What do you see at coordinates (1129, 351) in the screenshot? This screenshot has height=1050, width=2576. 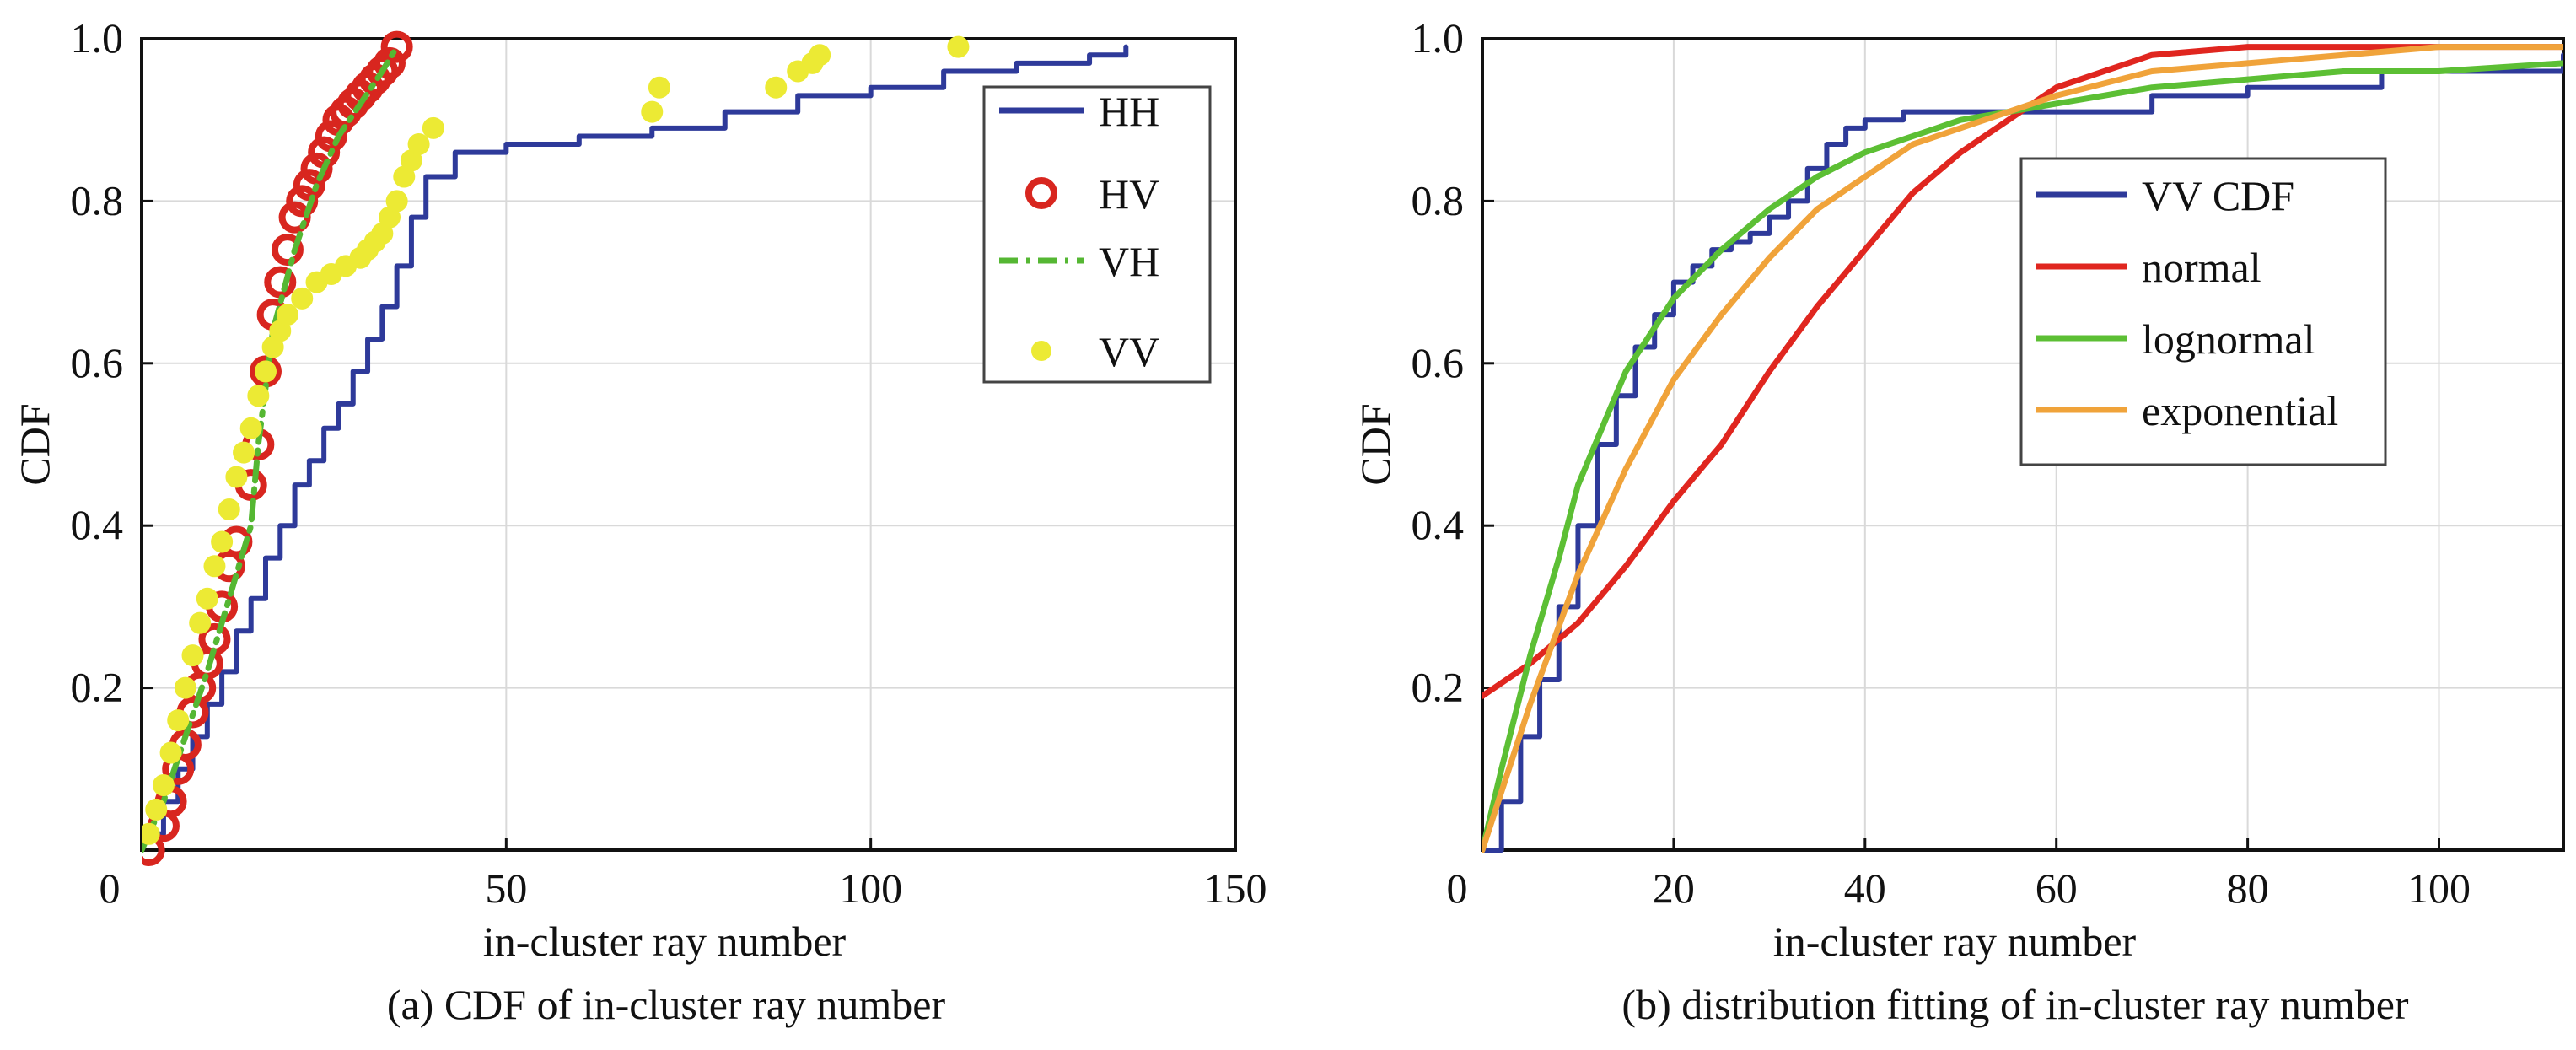 I see `legend-label: VV` at bounding box center [1129, 351].